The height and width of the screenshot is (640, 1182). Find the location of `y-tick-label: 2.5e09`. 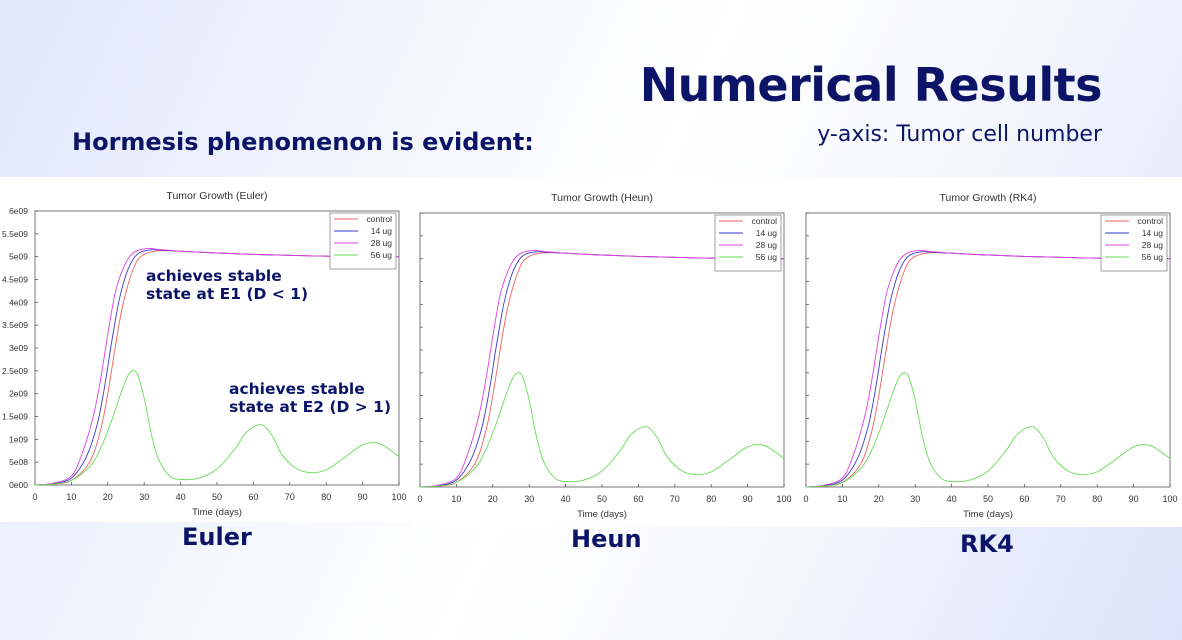

y-tick-label: 2.5e09 is located at coordinates (15, 371).